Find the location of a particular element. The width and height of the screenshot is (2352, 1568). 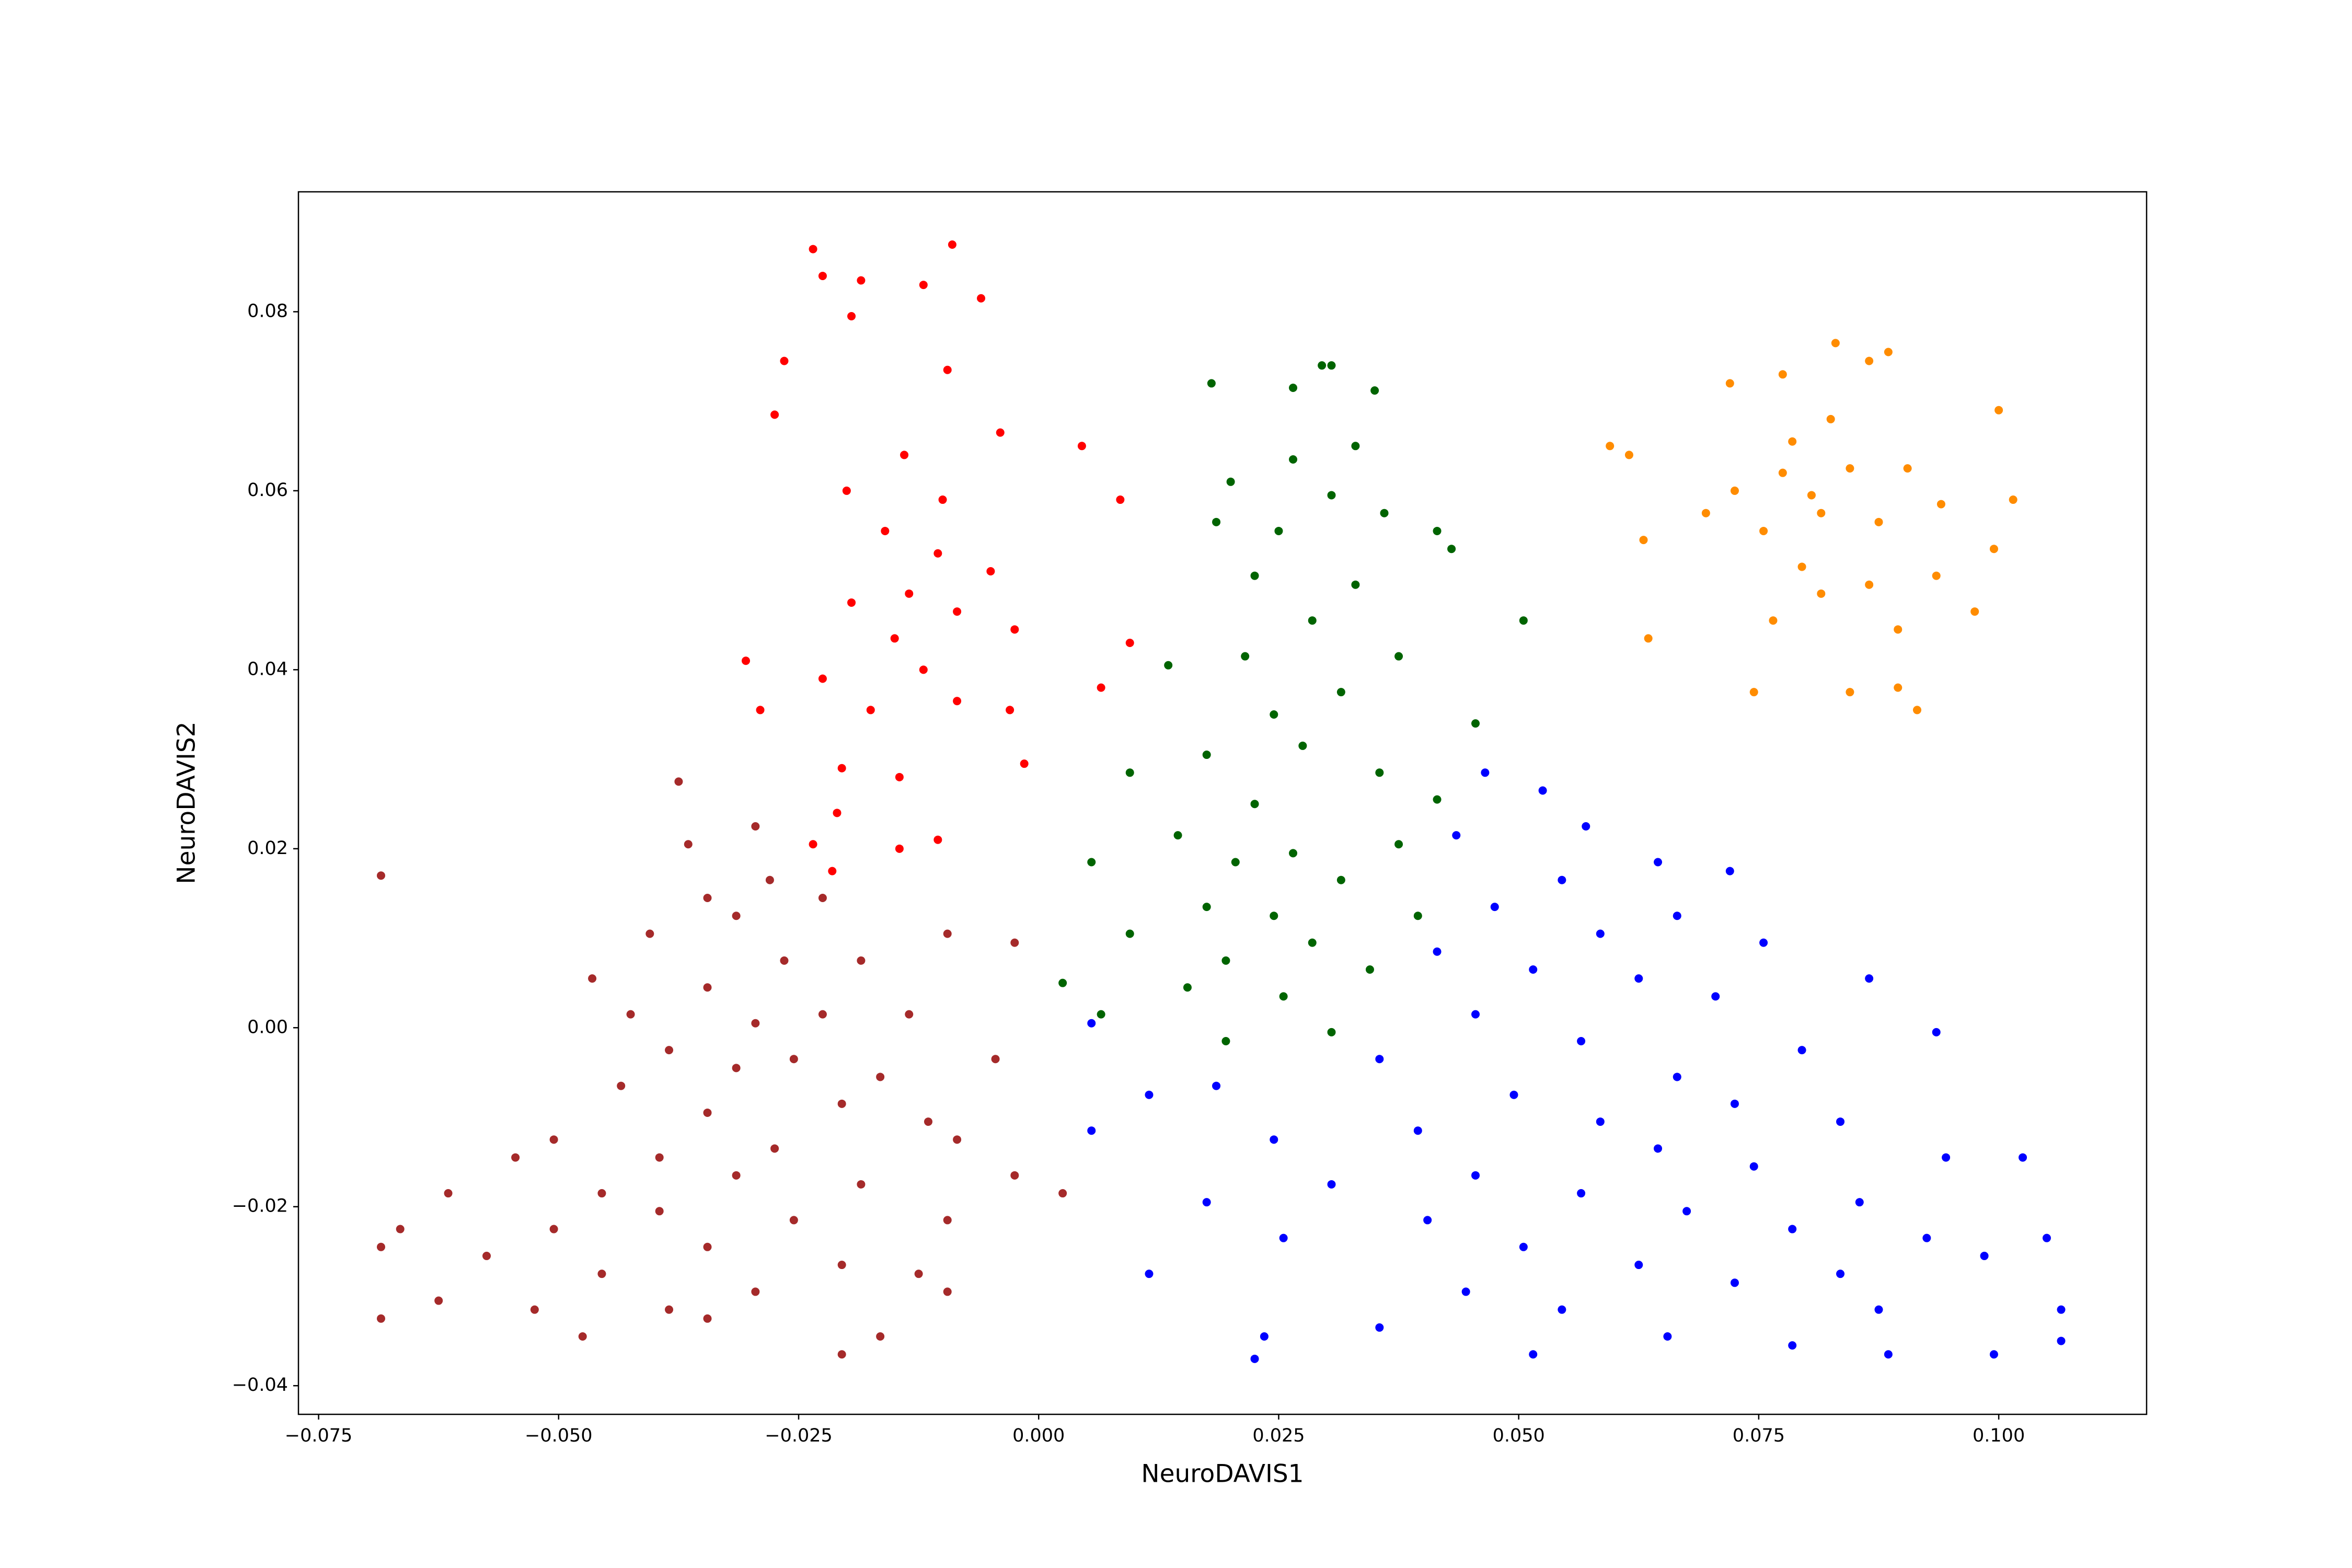

y-axis-label: NeuroDAVIS2 is located at coordinates (186, 802).